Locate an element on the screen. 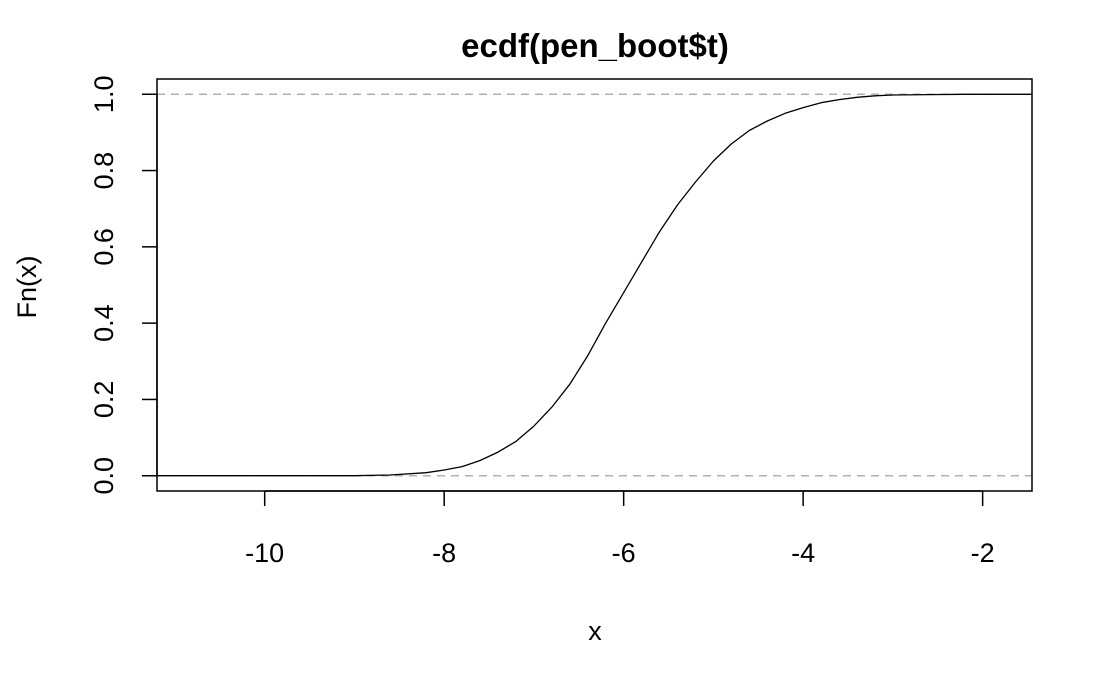 This screenshot has width=1114, height=688. chart-title: ecdf(pen_boot$t) is located at coordinates (595, 45).